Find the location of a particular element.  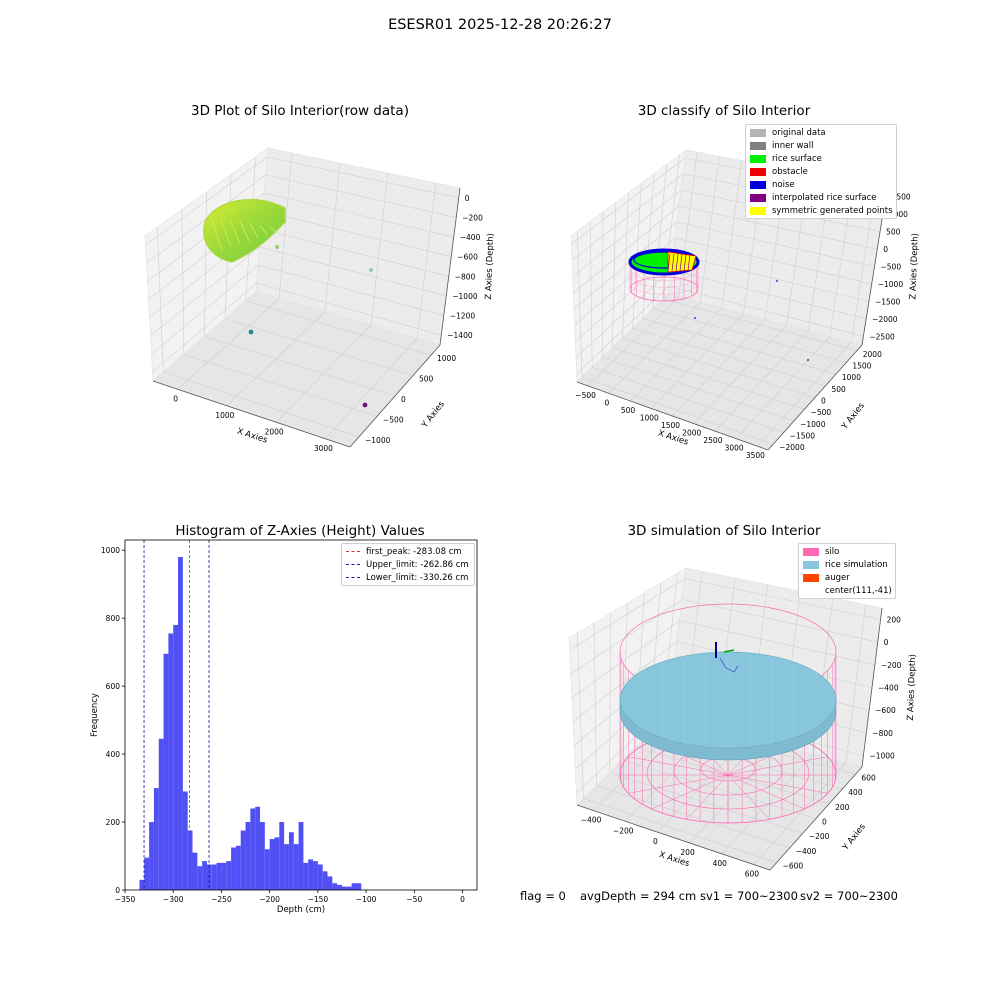

z-tick-label: −2500 is located at coordinates (882, 336).